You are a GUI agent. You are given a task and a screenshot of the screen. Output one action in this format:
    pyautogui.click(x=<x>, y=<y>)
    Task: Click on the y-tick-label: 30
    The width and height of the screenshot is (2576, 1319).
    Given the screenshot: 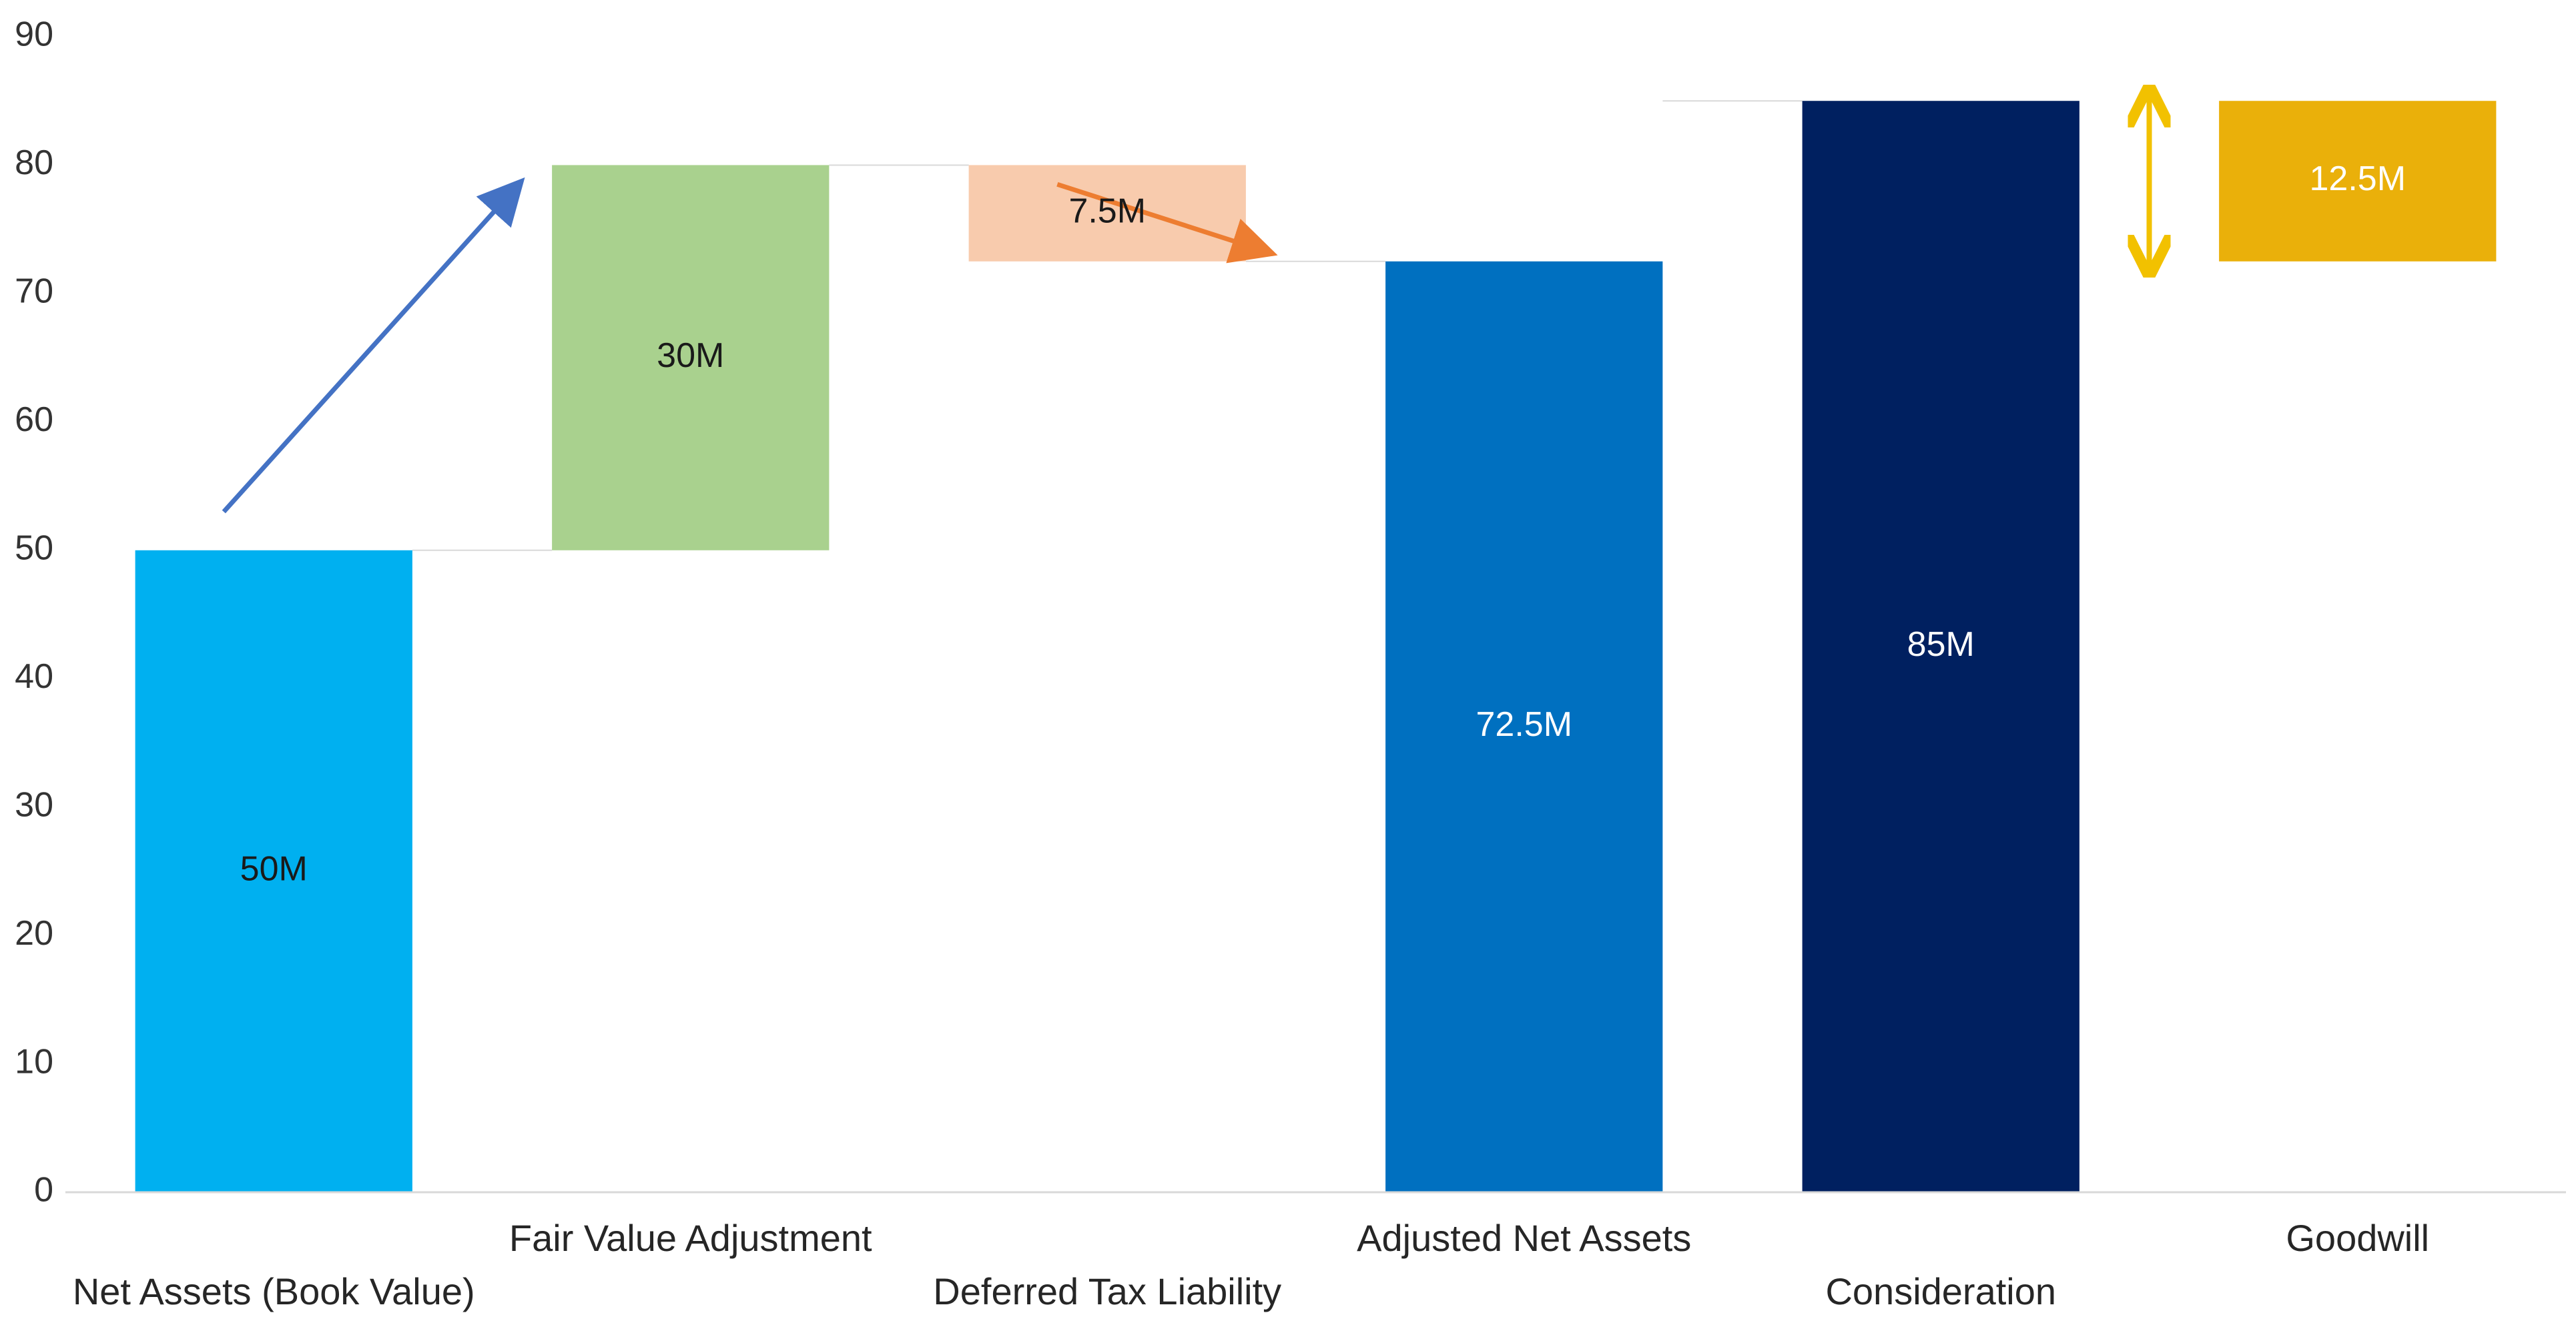 What is the action you would take?
    pyautogui.click(x=34, y=805)
    